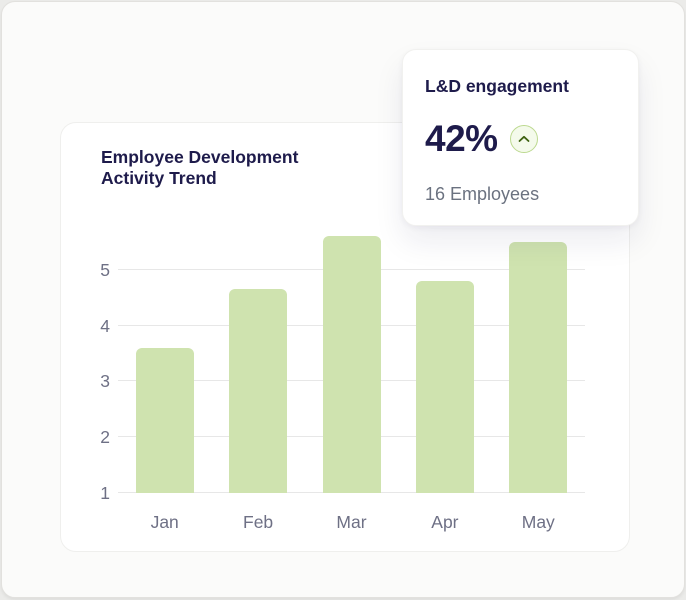 The image size is (686, 600). I want to click on x-tick-label: Mar, so click(351, 522).